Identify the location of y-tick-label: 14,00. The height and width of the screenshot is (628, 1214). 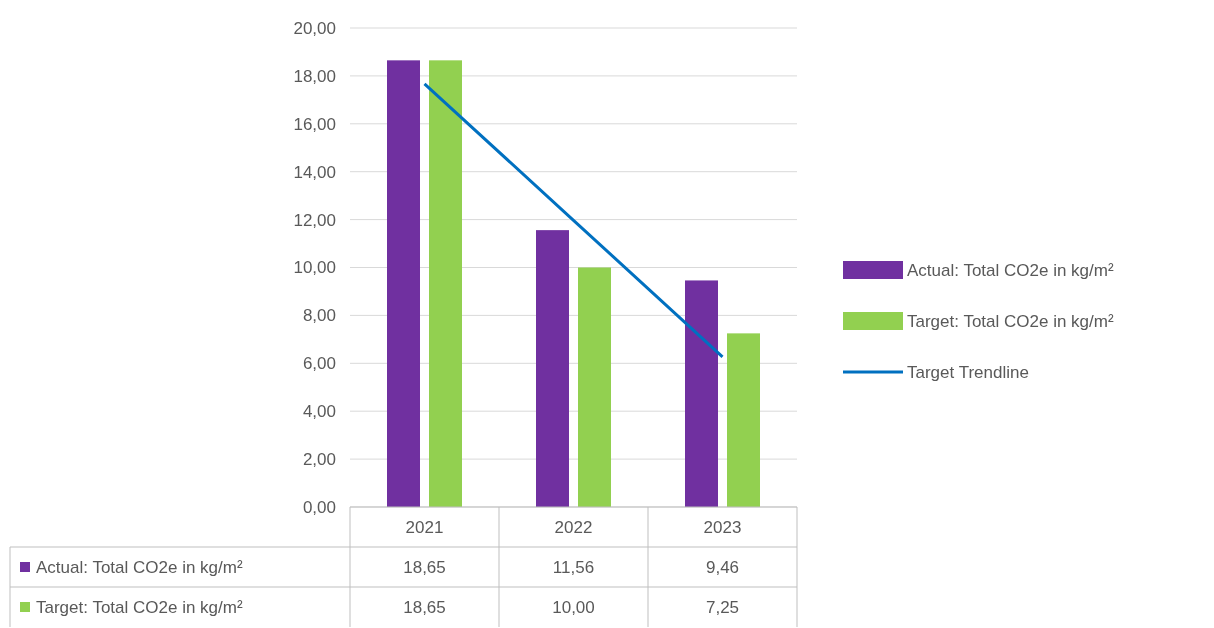
(314, 172).